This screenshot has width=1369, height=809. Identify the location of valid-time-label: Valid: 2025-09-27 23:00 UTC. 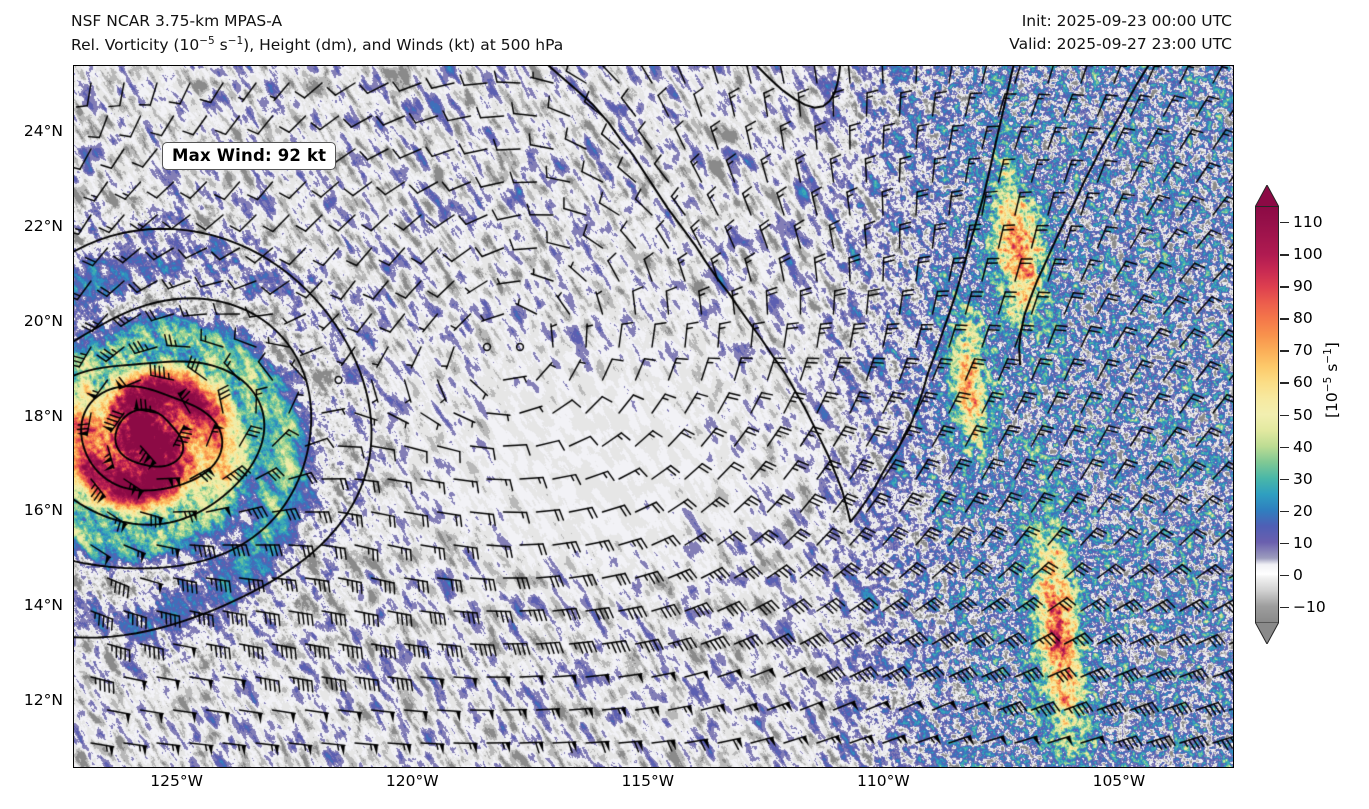
(1120, 44).